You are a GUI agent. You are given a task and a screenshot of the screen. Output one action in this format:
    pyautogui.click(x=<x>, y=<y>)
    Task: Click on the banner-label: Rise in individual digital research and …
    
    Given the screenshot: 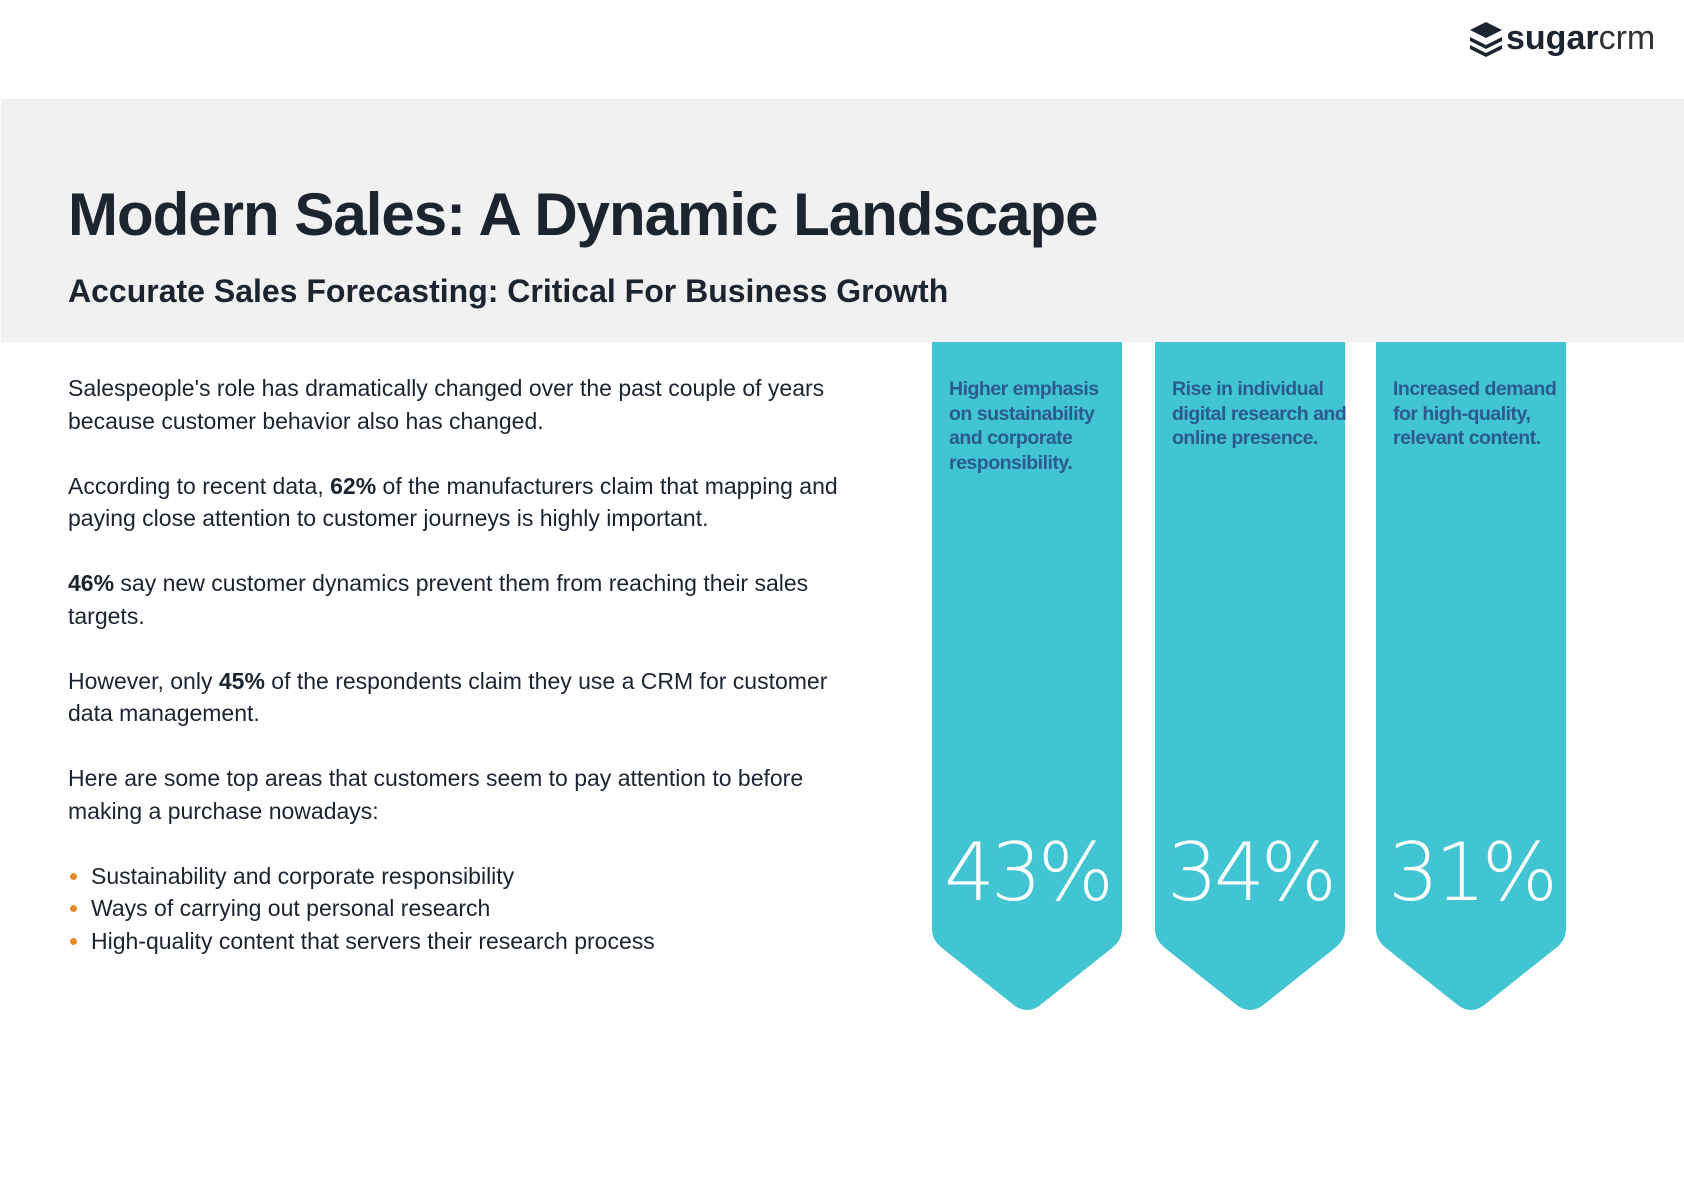 What is the action you would take?
    pyautogui.click(x=1259, y=413)
    